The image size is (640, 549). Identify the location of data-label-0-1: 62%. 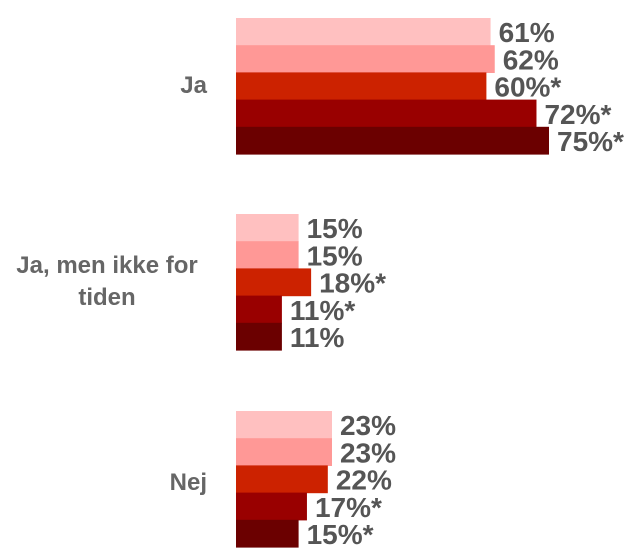
(531, 59).